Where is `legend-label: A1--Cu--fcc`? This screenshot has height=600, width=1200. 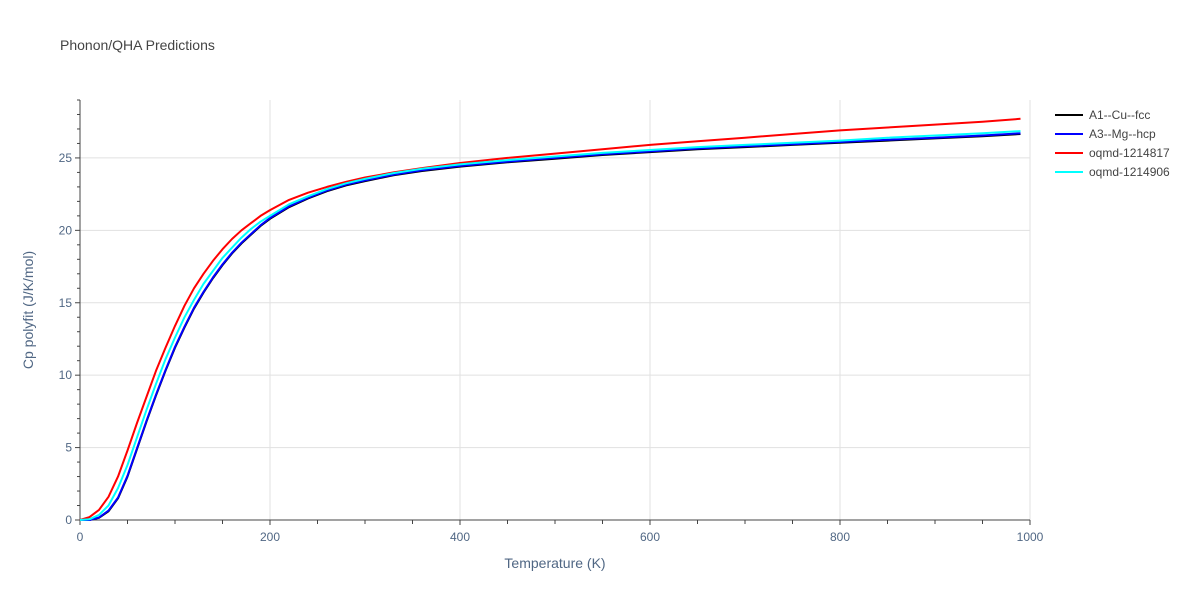
legend-label: A1--Cu--fcc is located at coordinates (1119, 115).